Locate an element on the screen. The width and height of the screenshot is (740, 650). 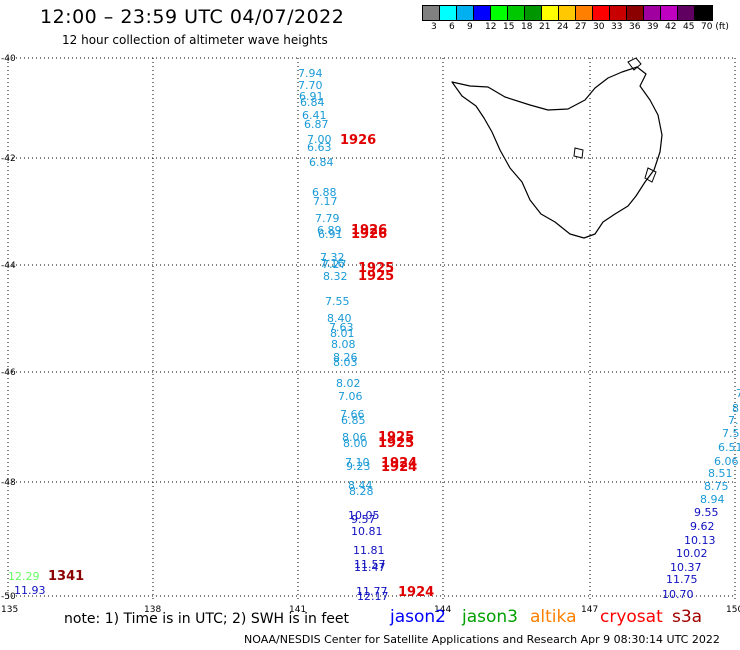
wave-height-label: 6.88 is located at coordinates (324, 192).